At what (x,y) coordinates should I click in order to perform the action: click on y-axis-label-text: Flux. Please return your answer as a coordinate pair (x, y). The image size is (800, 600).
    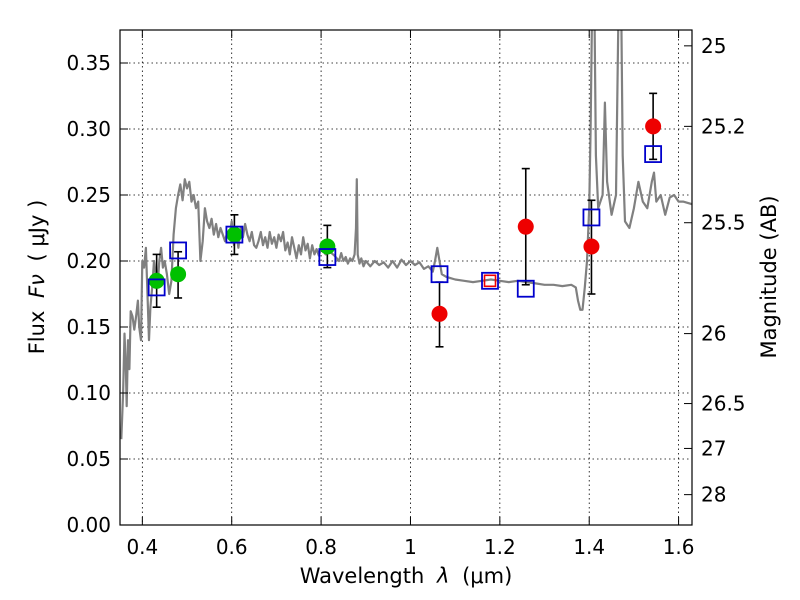
    Looking at the image, I should click on (37, 333).